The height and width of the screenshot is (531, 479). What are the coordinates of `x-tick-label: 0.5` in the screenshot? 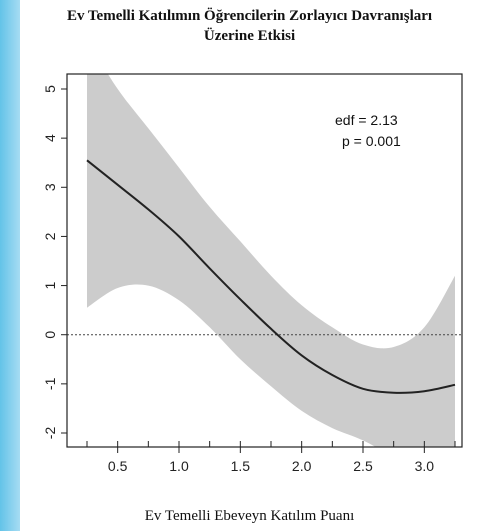 It's located at (118, 466).